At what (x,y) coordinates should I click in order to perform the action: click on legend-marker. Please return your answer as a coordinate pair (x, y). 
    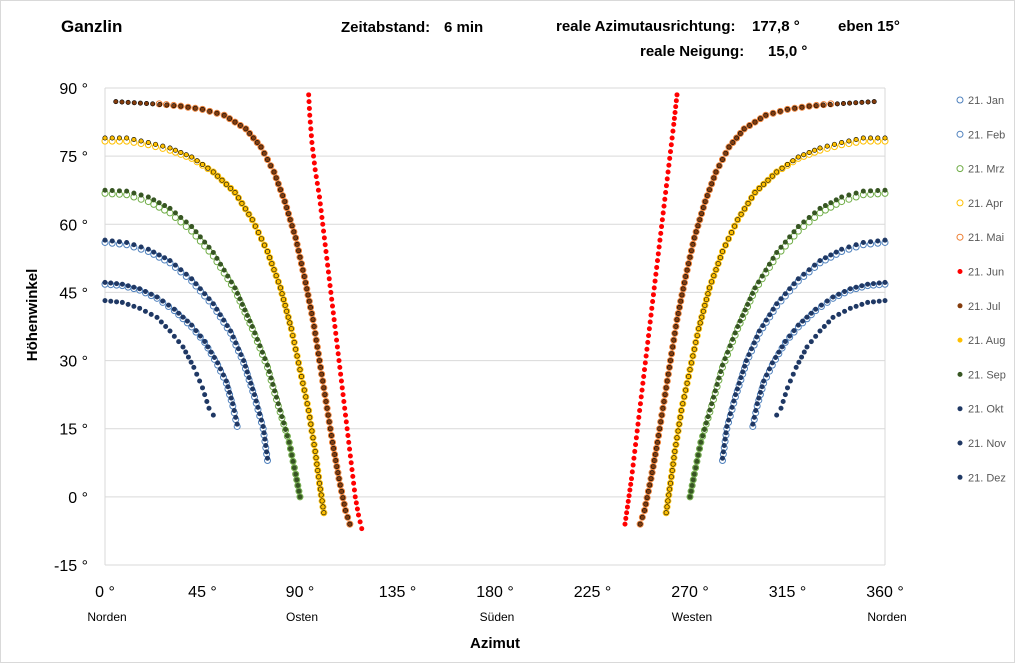
    Looking at the image, I should click on (960, 306).